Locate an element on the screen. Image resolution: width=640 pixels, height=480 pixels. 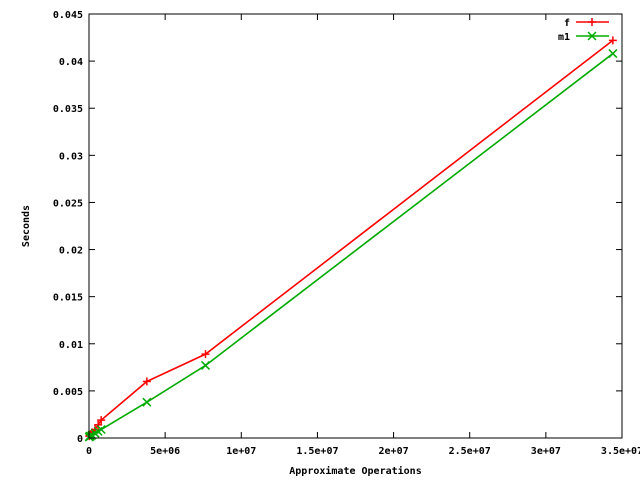
y-tick-label: 0.04 is located at coordinates (71, 62).